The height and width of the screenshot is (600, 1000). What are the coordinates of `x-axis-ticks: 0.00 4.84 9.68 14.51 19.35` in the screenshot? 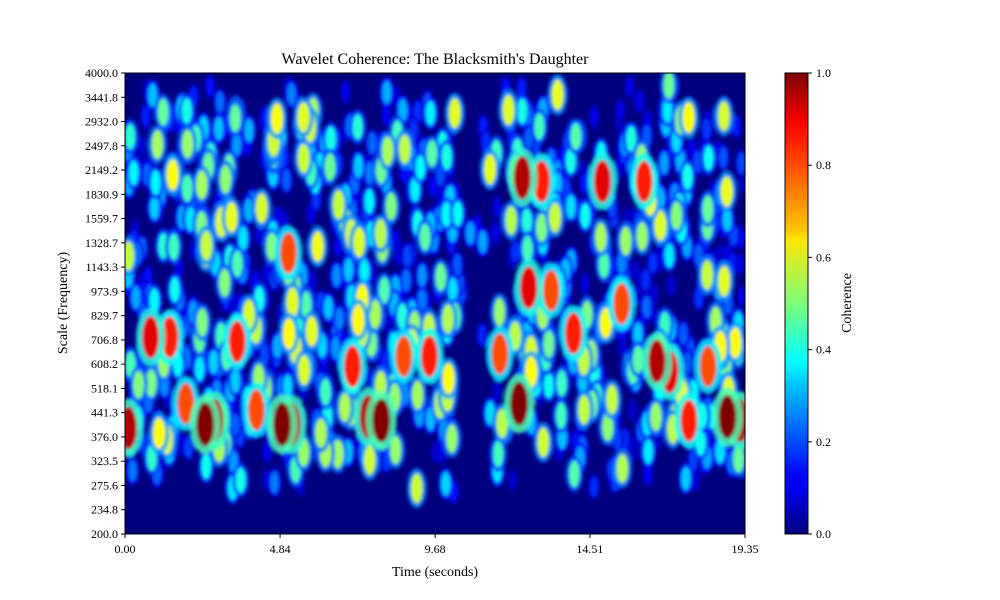 It's located at (437, 545).